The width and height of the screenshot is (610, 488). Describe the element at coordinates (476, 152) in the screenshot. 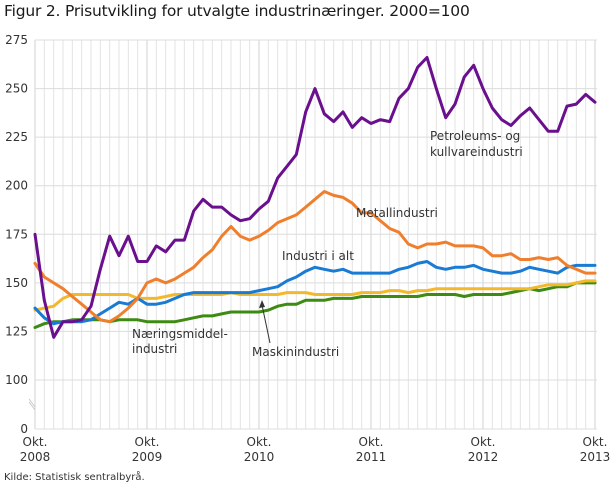

I see `series-label: kullvareindustri` at that location.